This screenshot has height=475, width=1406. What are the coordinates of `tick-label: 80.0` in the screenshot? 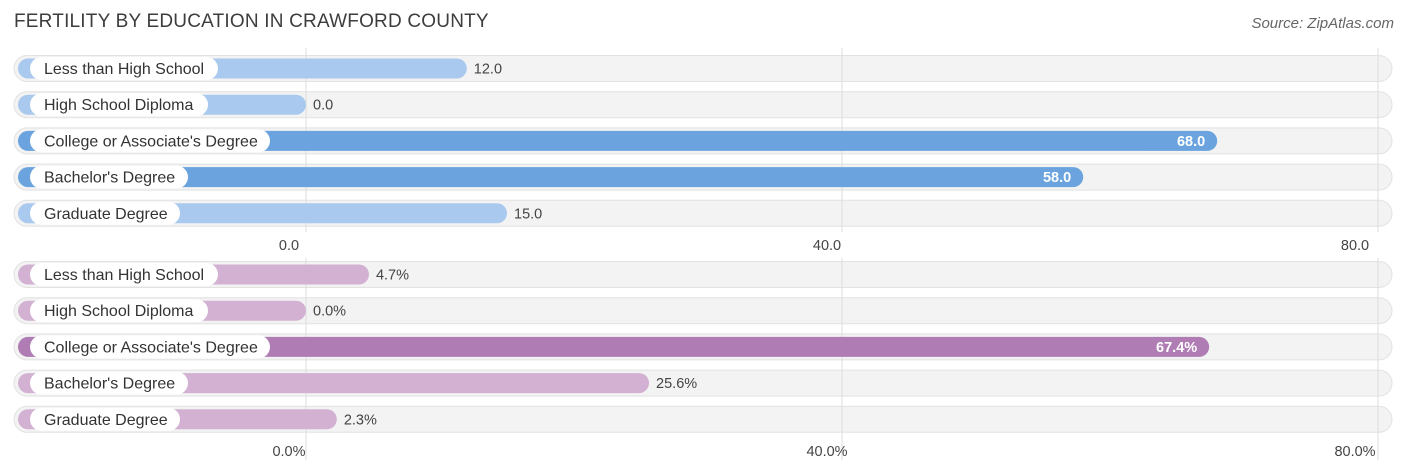 It's located at (1355, 246).